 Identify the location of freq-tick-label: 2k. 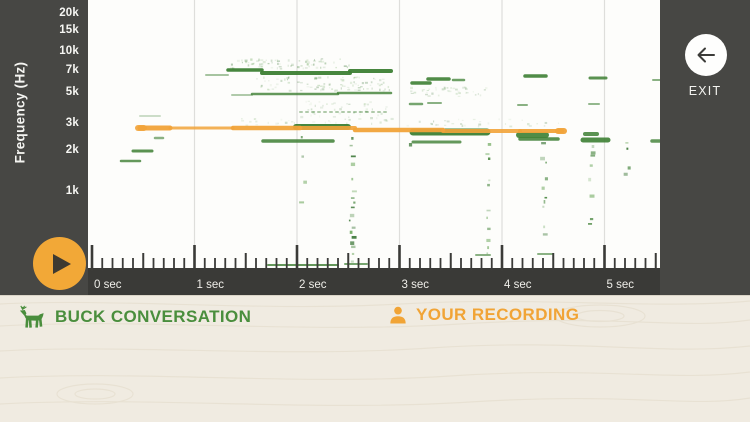
(72, 150).